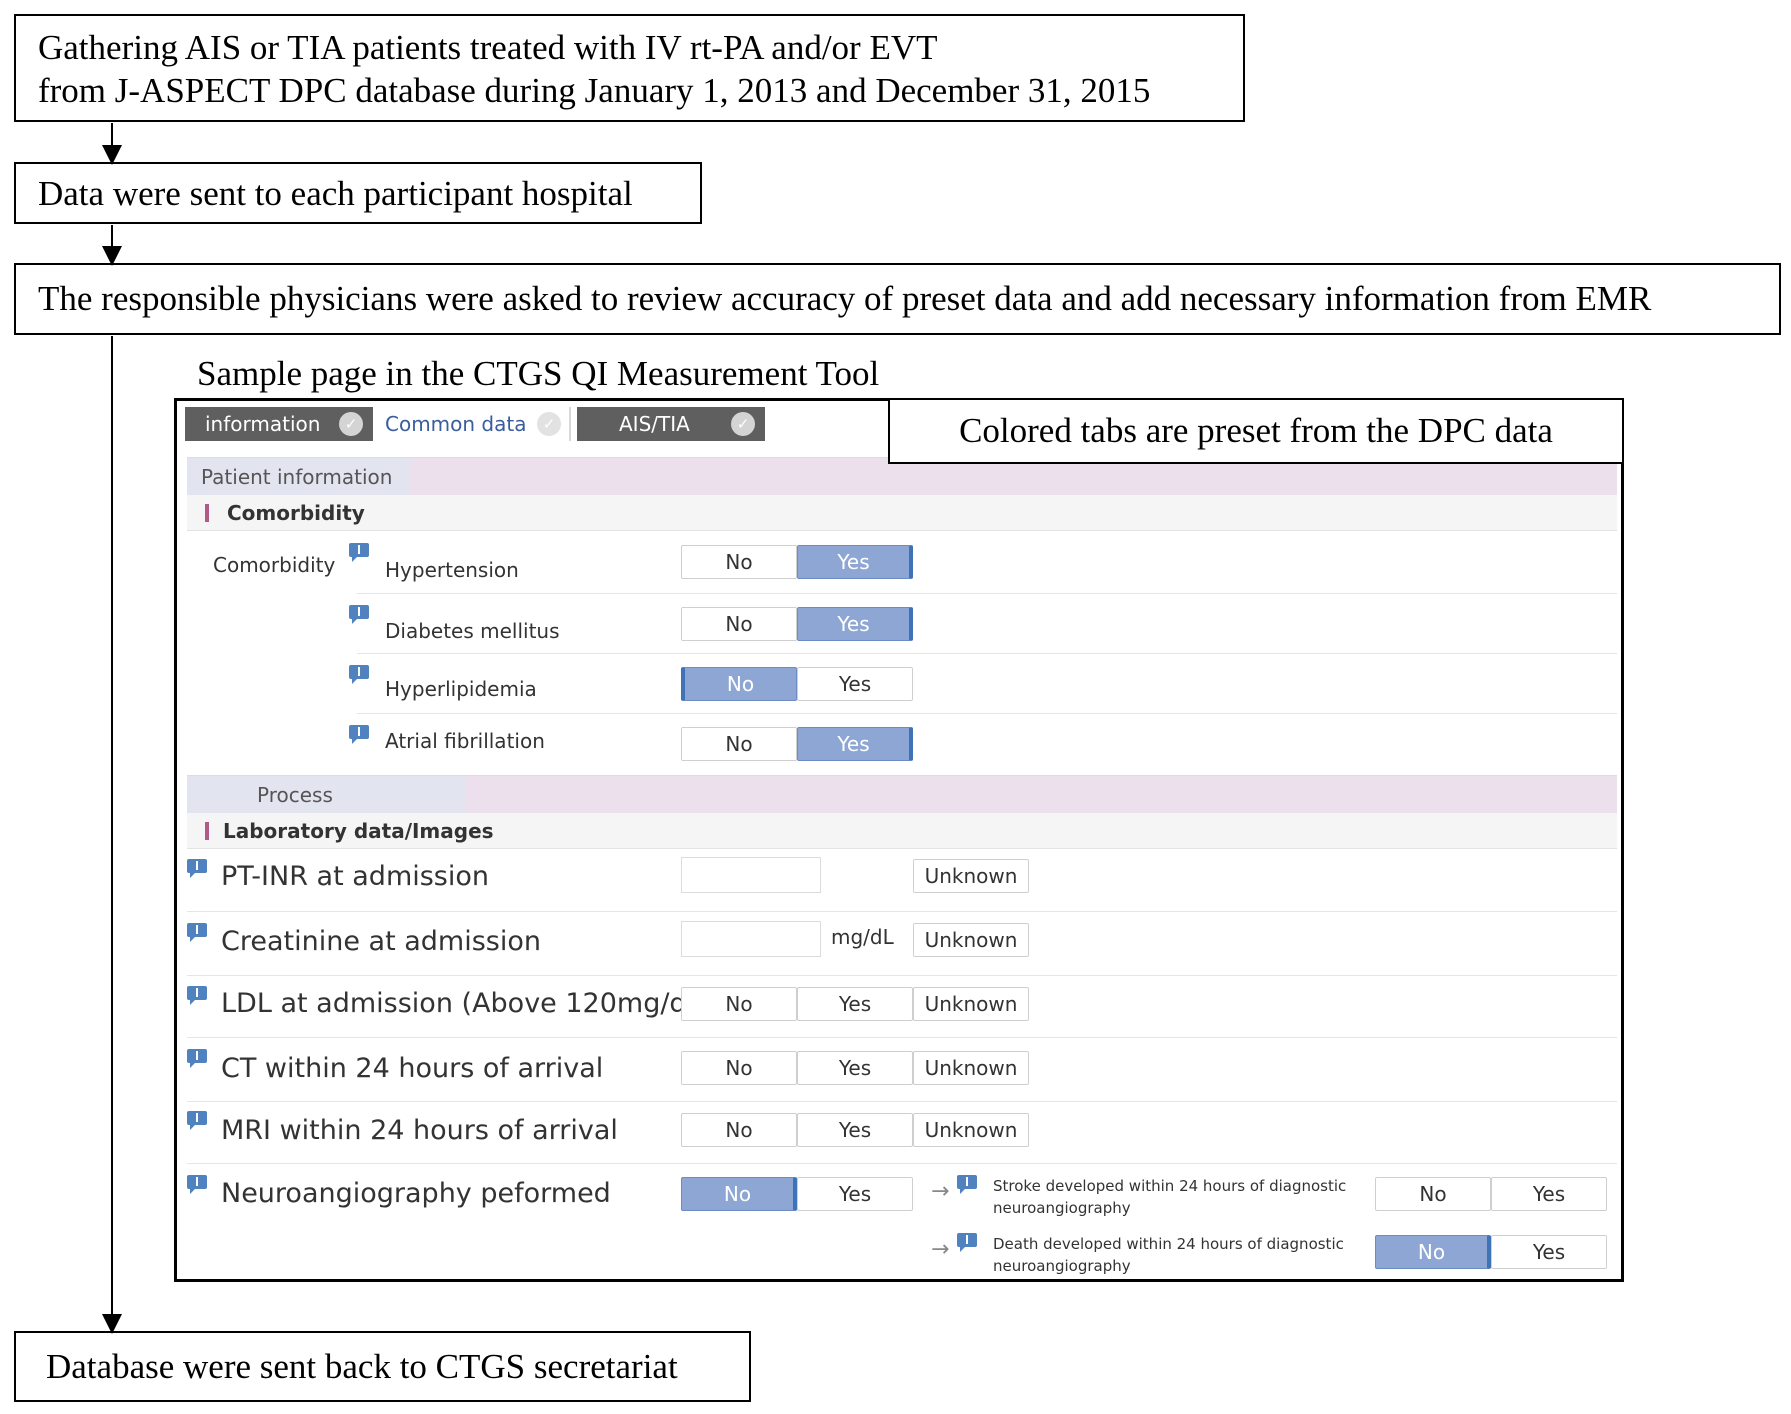 The width and height of the screenshot is (1791, 1414). I want to click on mri-no-button: No, so click(739, 1130).